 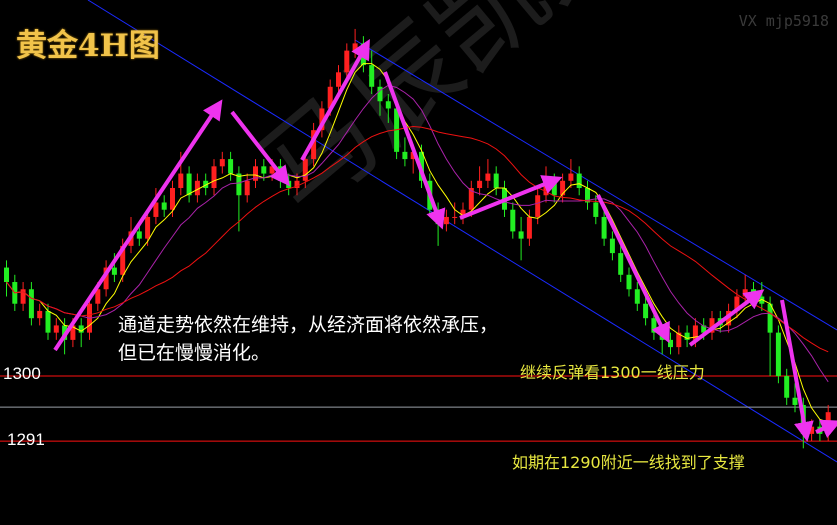 I want to click on chart-title: 黄金4H图, so click(x=88, y=46).